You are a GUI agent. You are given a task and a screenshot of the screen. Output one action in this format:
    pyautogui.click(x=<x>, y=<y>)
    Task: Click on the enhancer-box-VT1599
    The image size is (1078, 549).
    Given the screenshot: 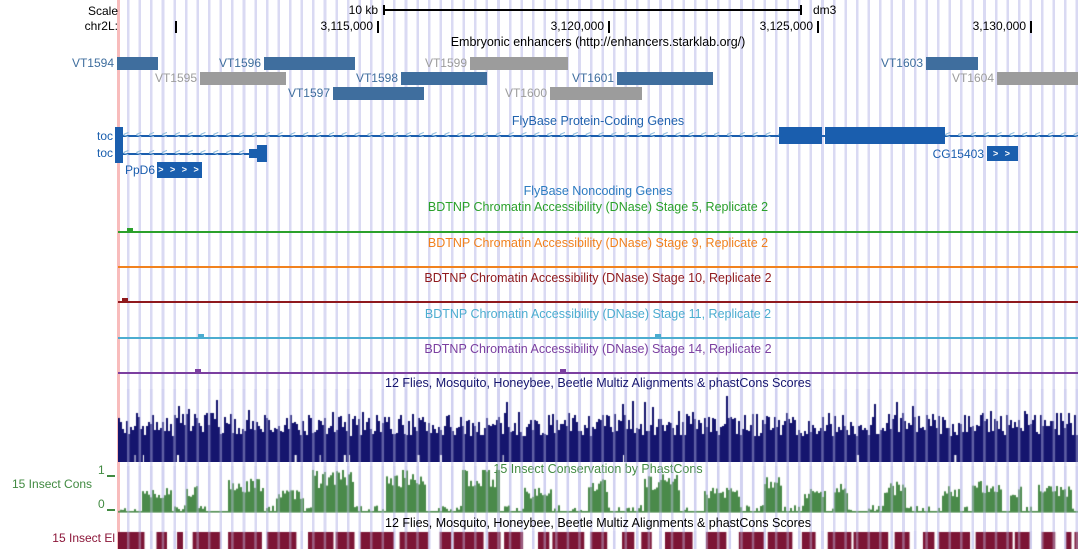 What is the action you would take?
    pyautogui.click(x=519, y=63)
    